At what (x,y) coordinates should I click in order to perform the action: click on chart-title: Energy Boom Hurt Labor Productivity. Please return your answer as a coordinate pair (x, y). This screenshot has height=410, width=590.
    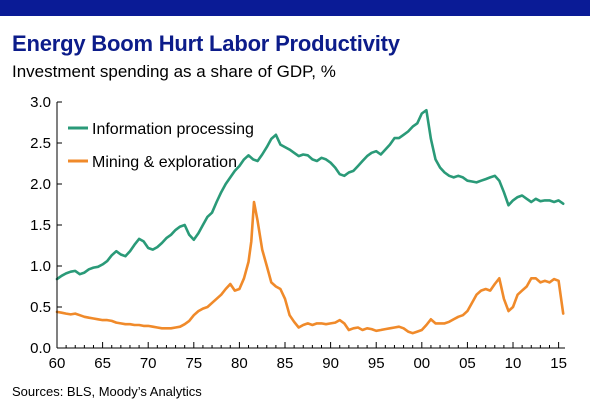
    Looking at the image, I should click on (206, 43).